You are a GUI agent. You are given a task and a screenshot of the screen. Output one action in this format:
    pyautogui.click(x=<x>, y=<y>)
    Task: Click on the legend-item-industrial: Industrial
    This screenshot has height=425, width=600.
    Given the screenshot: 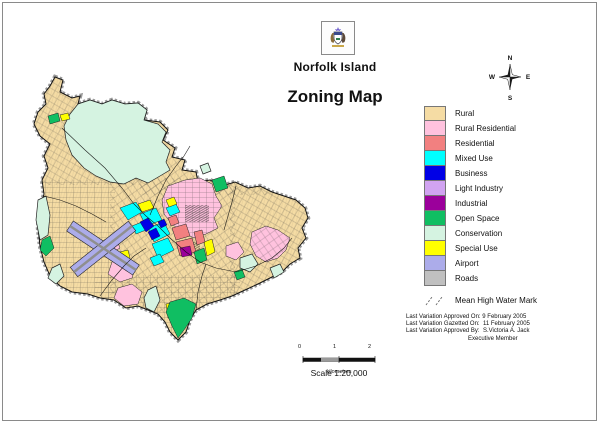 What is the action you would take?
    pyautogui.click(x=480, y=203)
    